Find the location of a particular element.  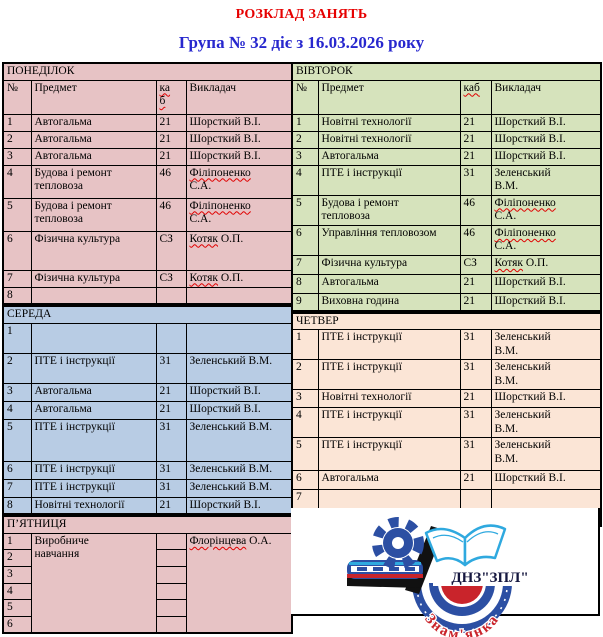

col-header-room-label: каб is located at coordinates (471, 87).